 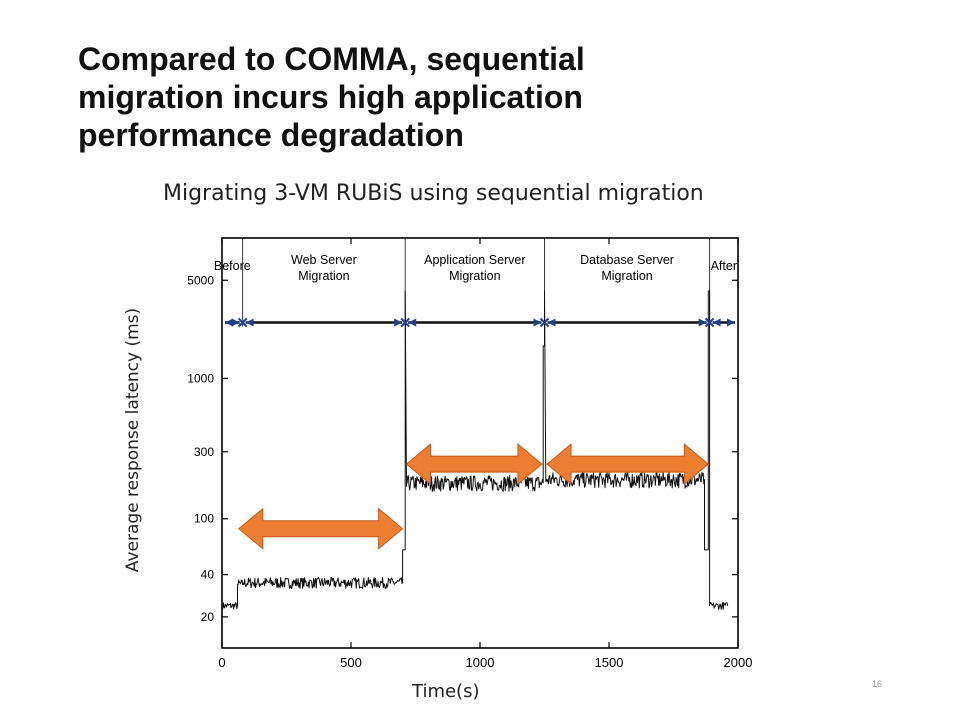 What do you see at coordinates (200, 378) in the screenshot?
I see `y-tick-label: 1000` at bounding box center [200, 378].